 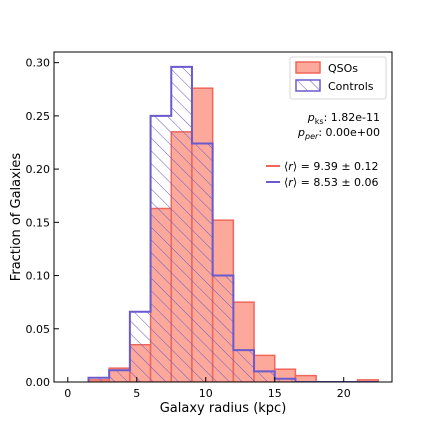 I want to click on x-tick-label: 20, so click(x=344, y=393).